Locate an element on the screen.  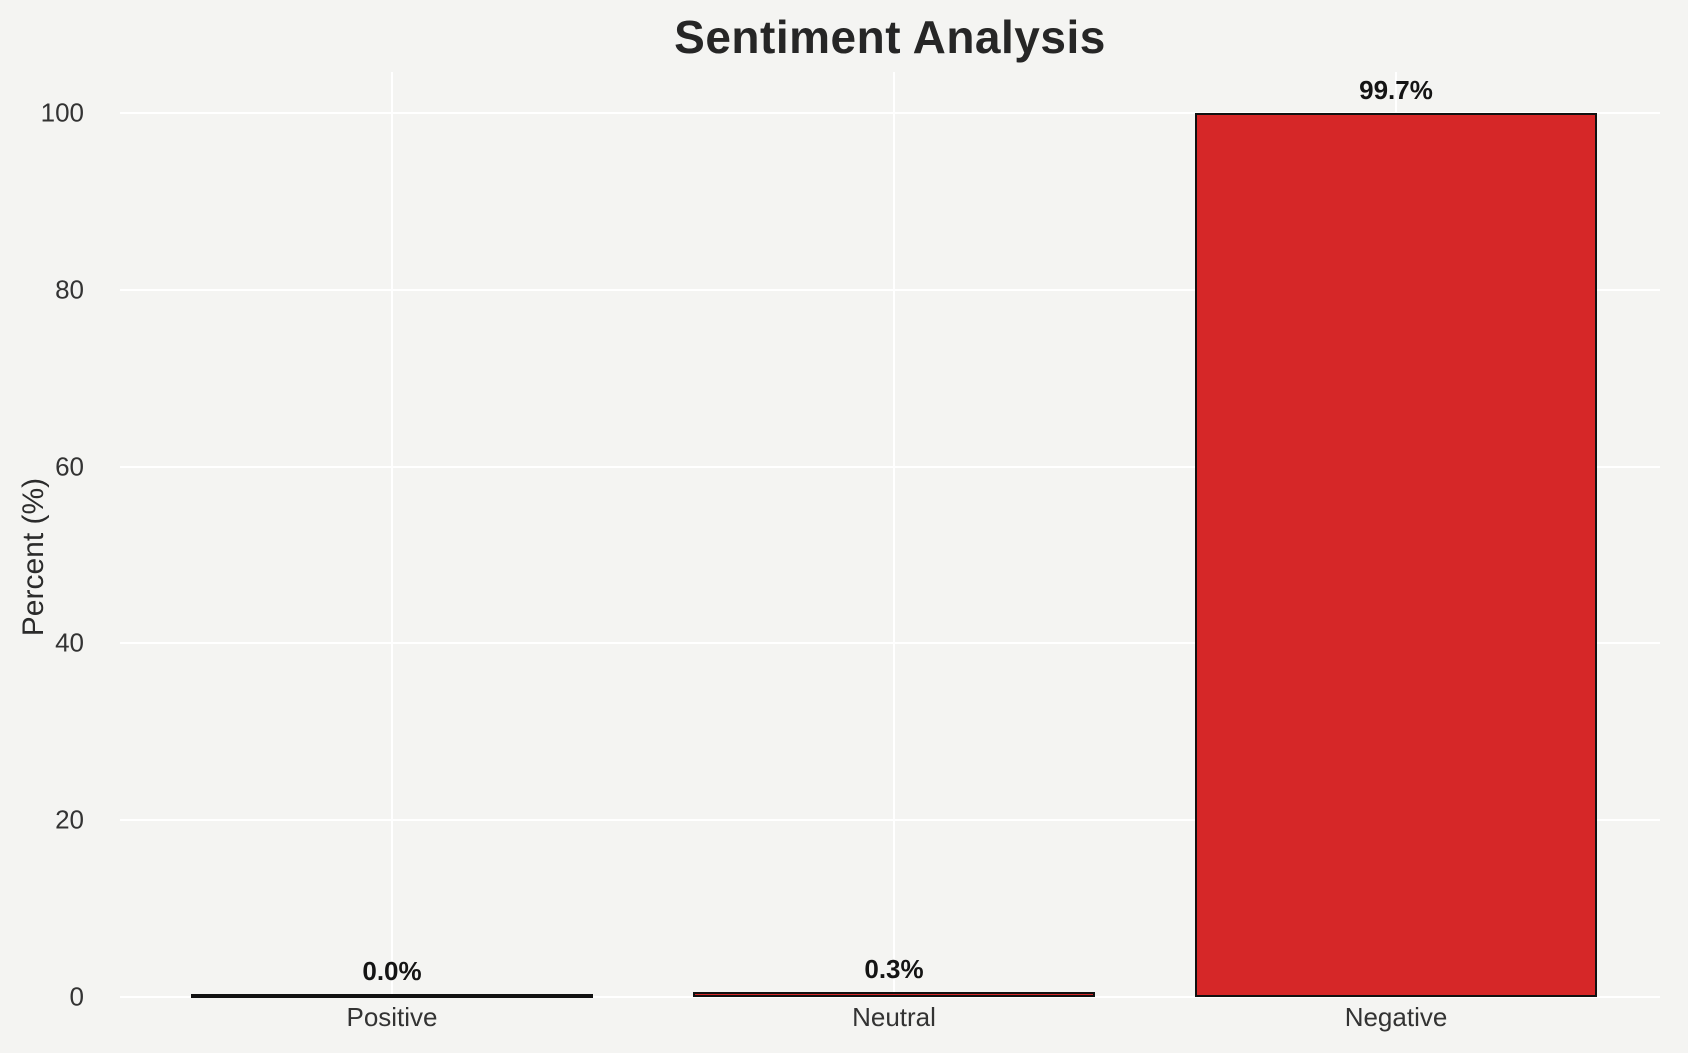
value-label-neutral: 0.3% is located at coordinates (894, 969).